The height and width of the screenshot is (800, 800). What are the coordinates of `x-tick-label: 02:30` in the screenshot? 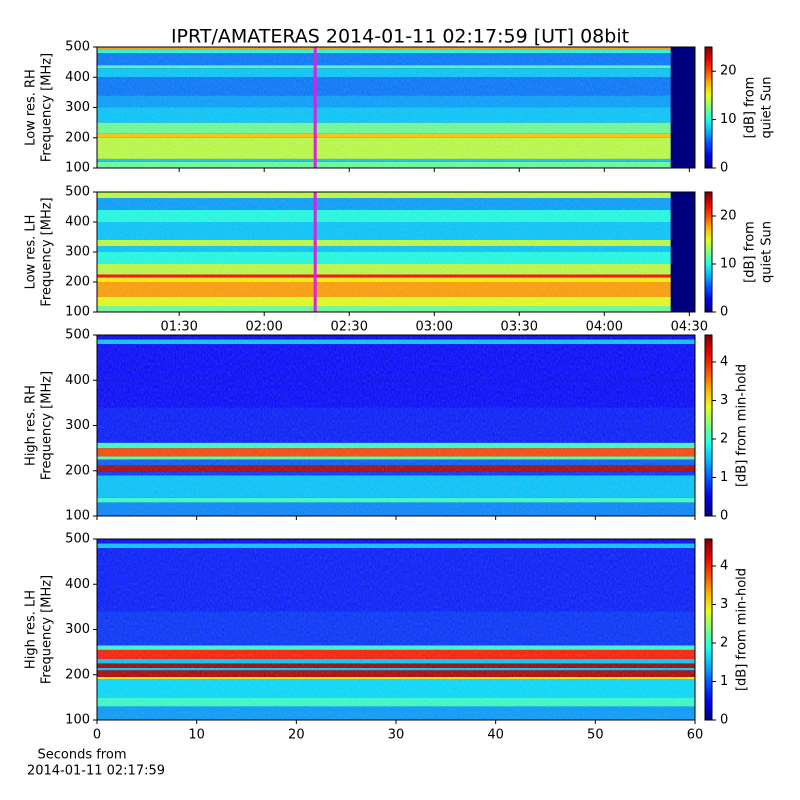 It's located at (349, 327).